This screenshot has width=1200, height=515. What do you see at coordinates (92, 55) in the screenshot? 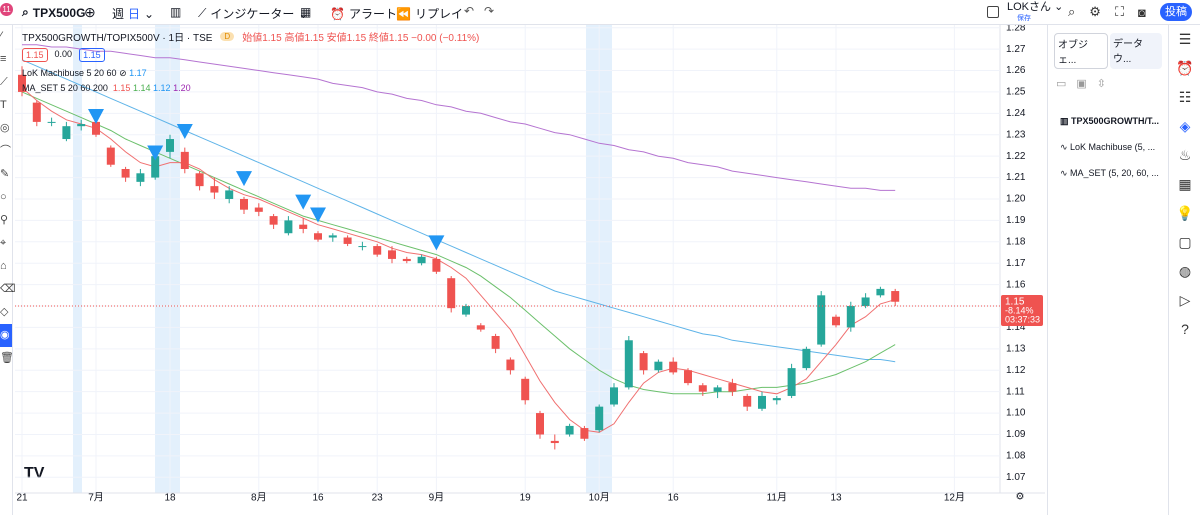
I see `ask: 1.15` at bounding box center [92, 55].